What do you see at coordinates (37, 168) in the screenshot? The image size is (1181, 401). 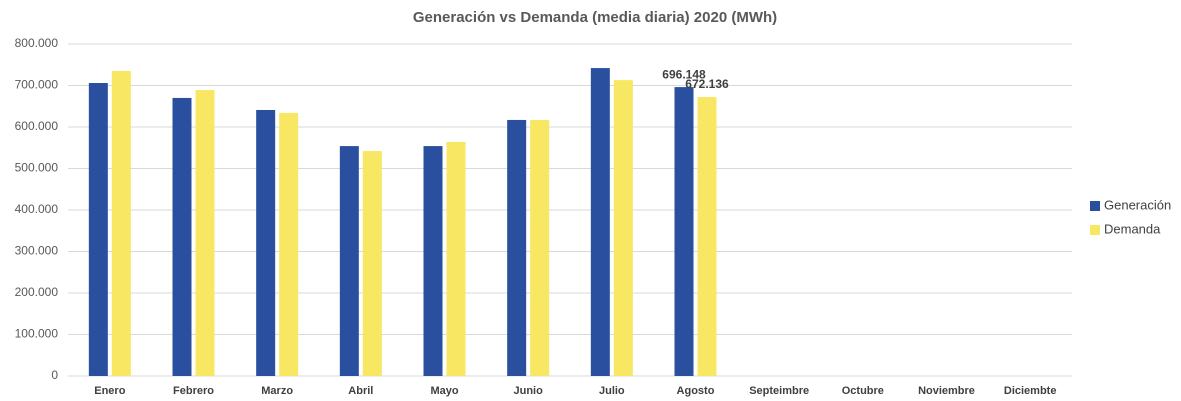 I see `y-tick-label: 500.000` at bounding box center [37, 168].